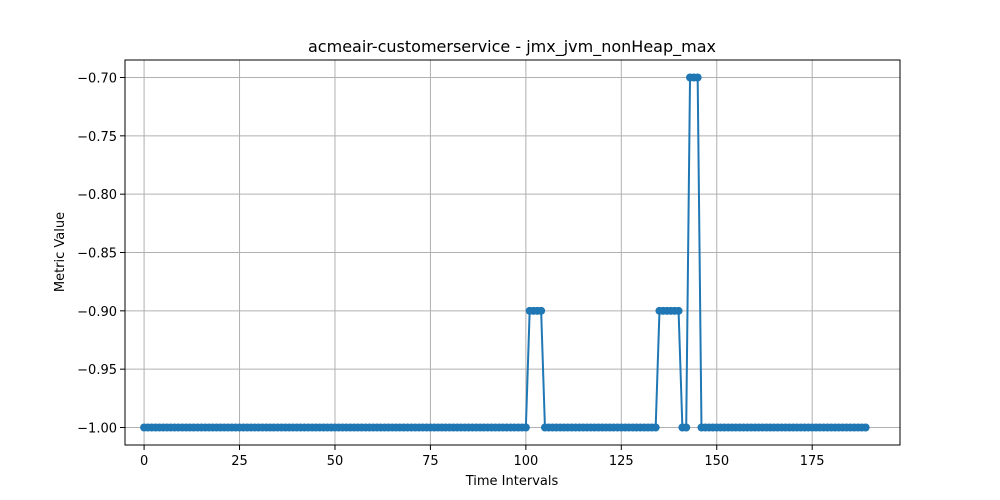 This screenshot has height=500, width=1000. Describe the element at coordinates (97, 254) in the screenshot. I see `y-tick-label: −0.85` at that location.